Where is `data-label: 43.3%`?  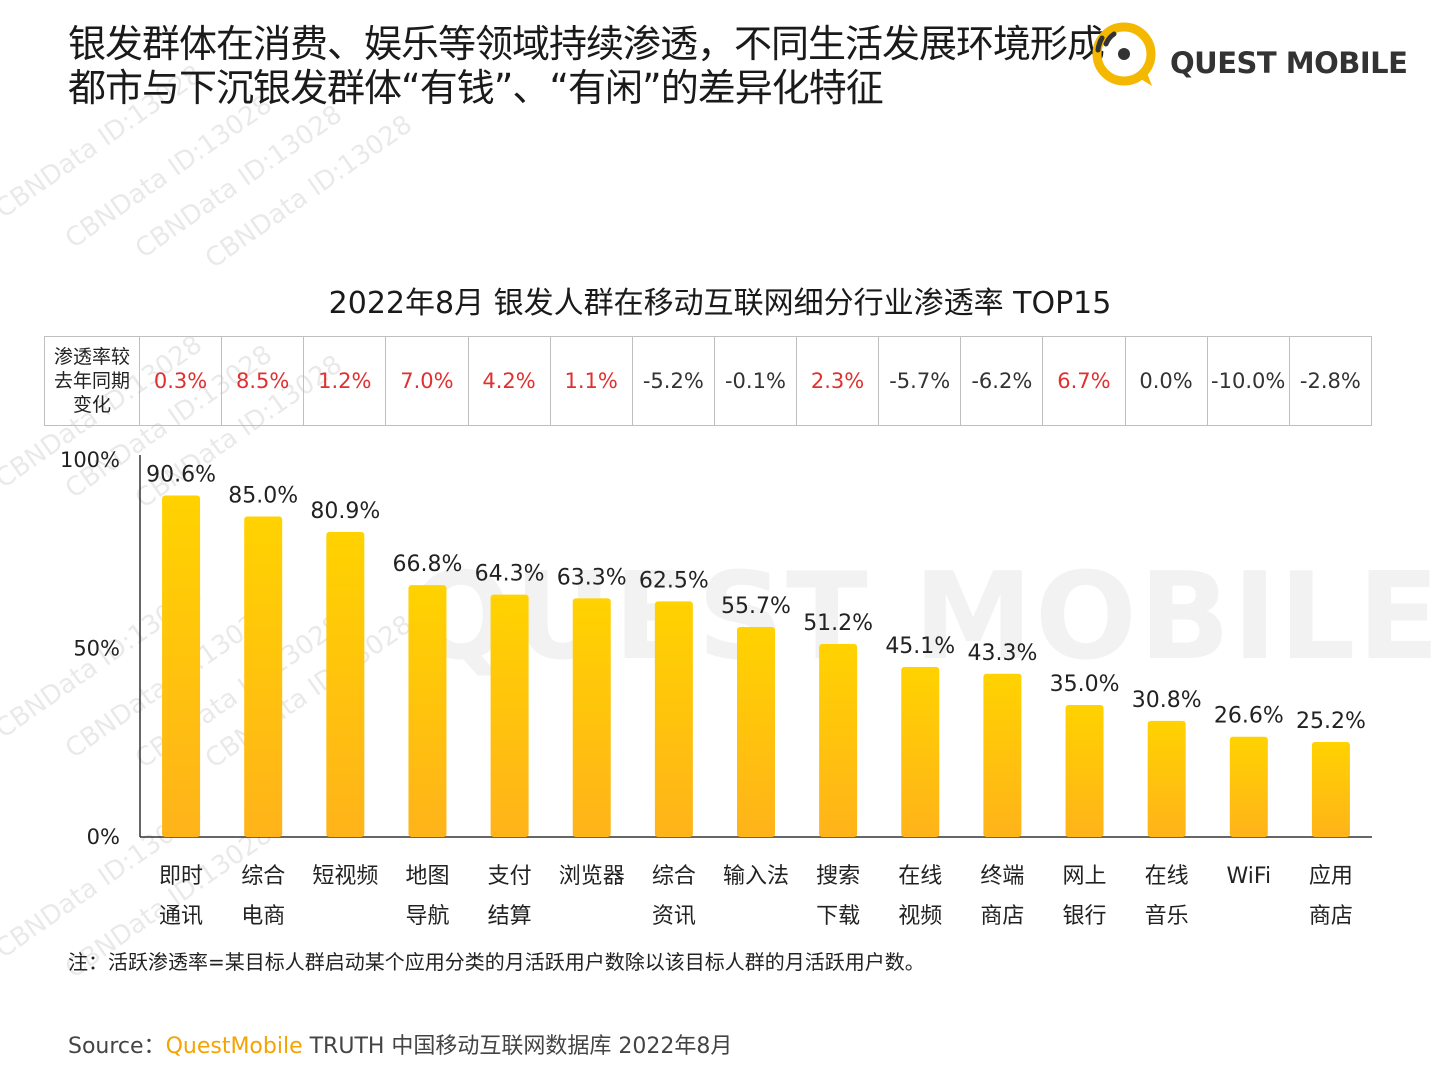 data-label: 43.3% is located at coordinates (1002, 653).